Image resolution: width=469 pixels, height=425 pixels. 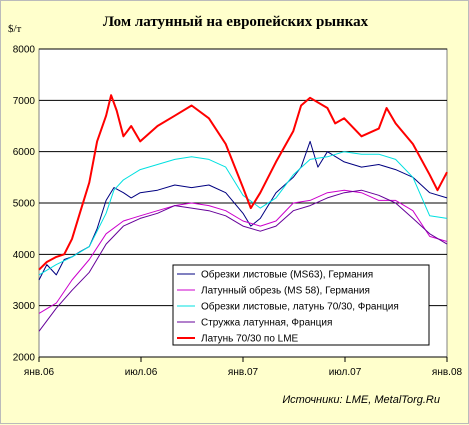 What do you see at coordinates (243, 372) in the screenshot?
I see `x-tick-label: янв.07` at bounding box center [243, 372].